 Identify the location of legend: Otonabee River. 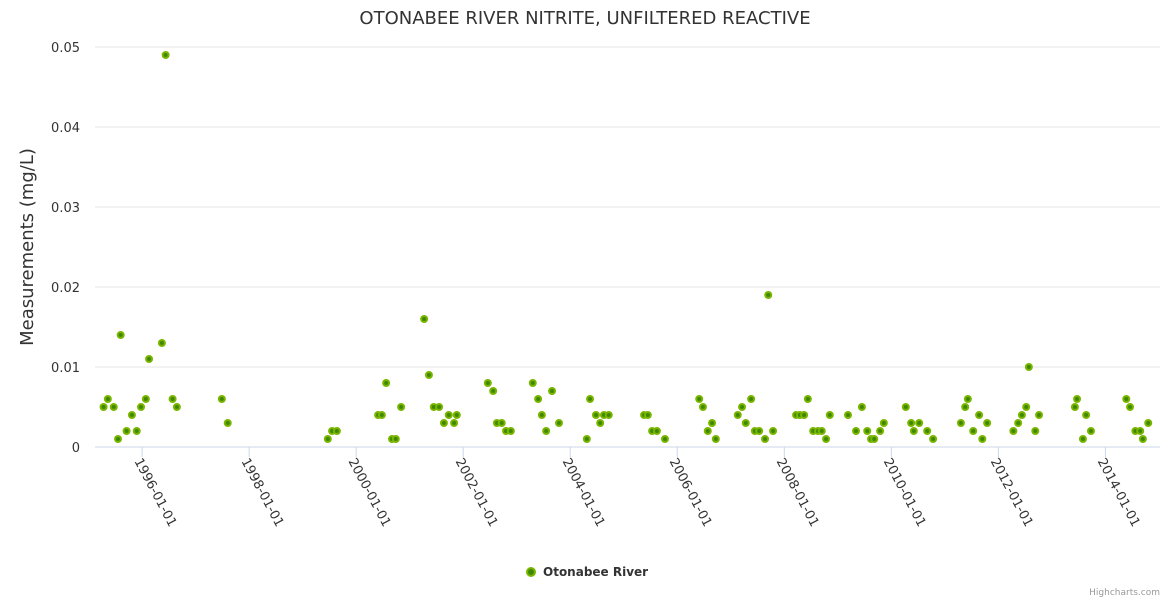
(587, 572).